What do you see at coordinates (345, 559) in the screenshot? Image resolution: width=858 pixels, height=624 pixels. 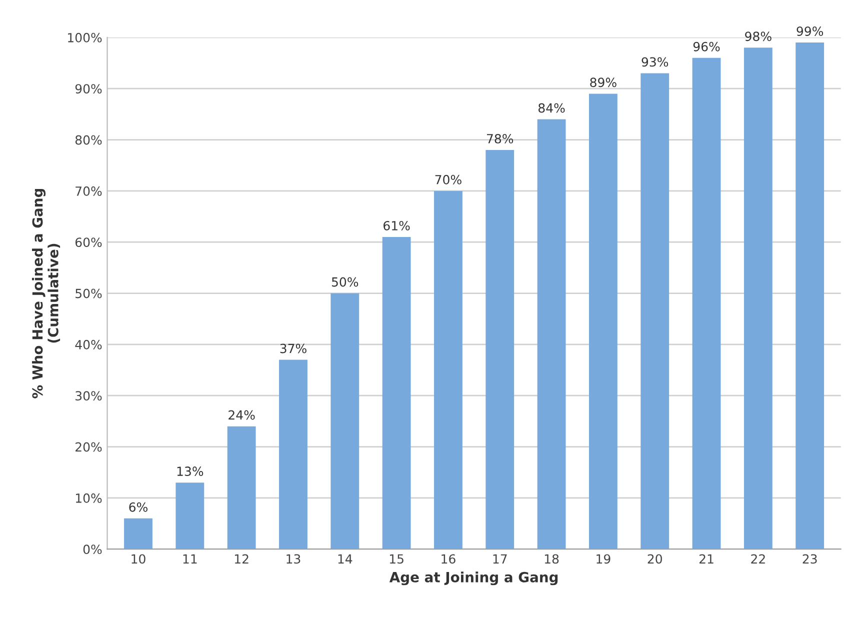 I see `x-tick-label: 14` at bounding box center [345, 559].